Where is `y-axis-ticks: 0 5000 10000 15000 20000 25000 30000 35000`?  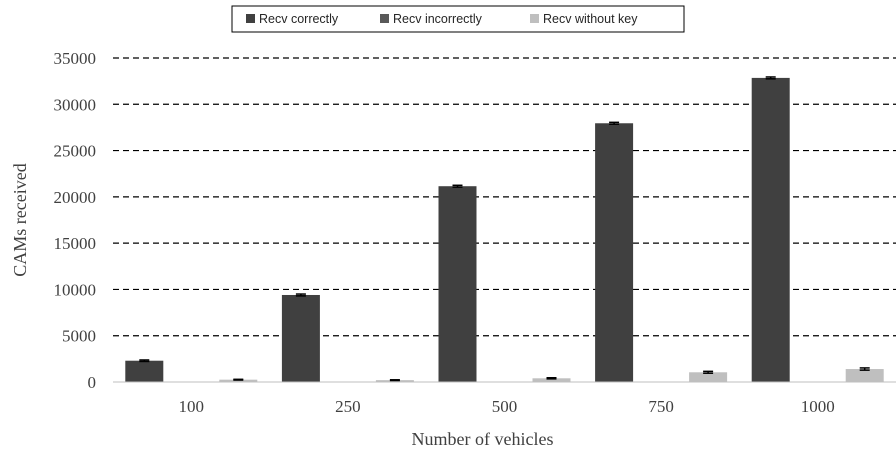 y-axis-ticks: 0 5000 10000 15000 20000 25000 30000 35000 is located at coordinates (75, 220).